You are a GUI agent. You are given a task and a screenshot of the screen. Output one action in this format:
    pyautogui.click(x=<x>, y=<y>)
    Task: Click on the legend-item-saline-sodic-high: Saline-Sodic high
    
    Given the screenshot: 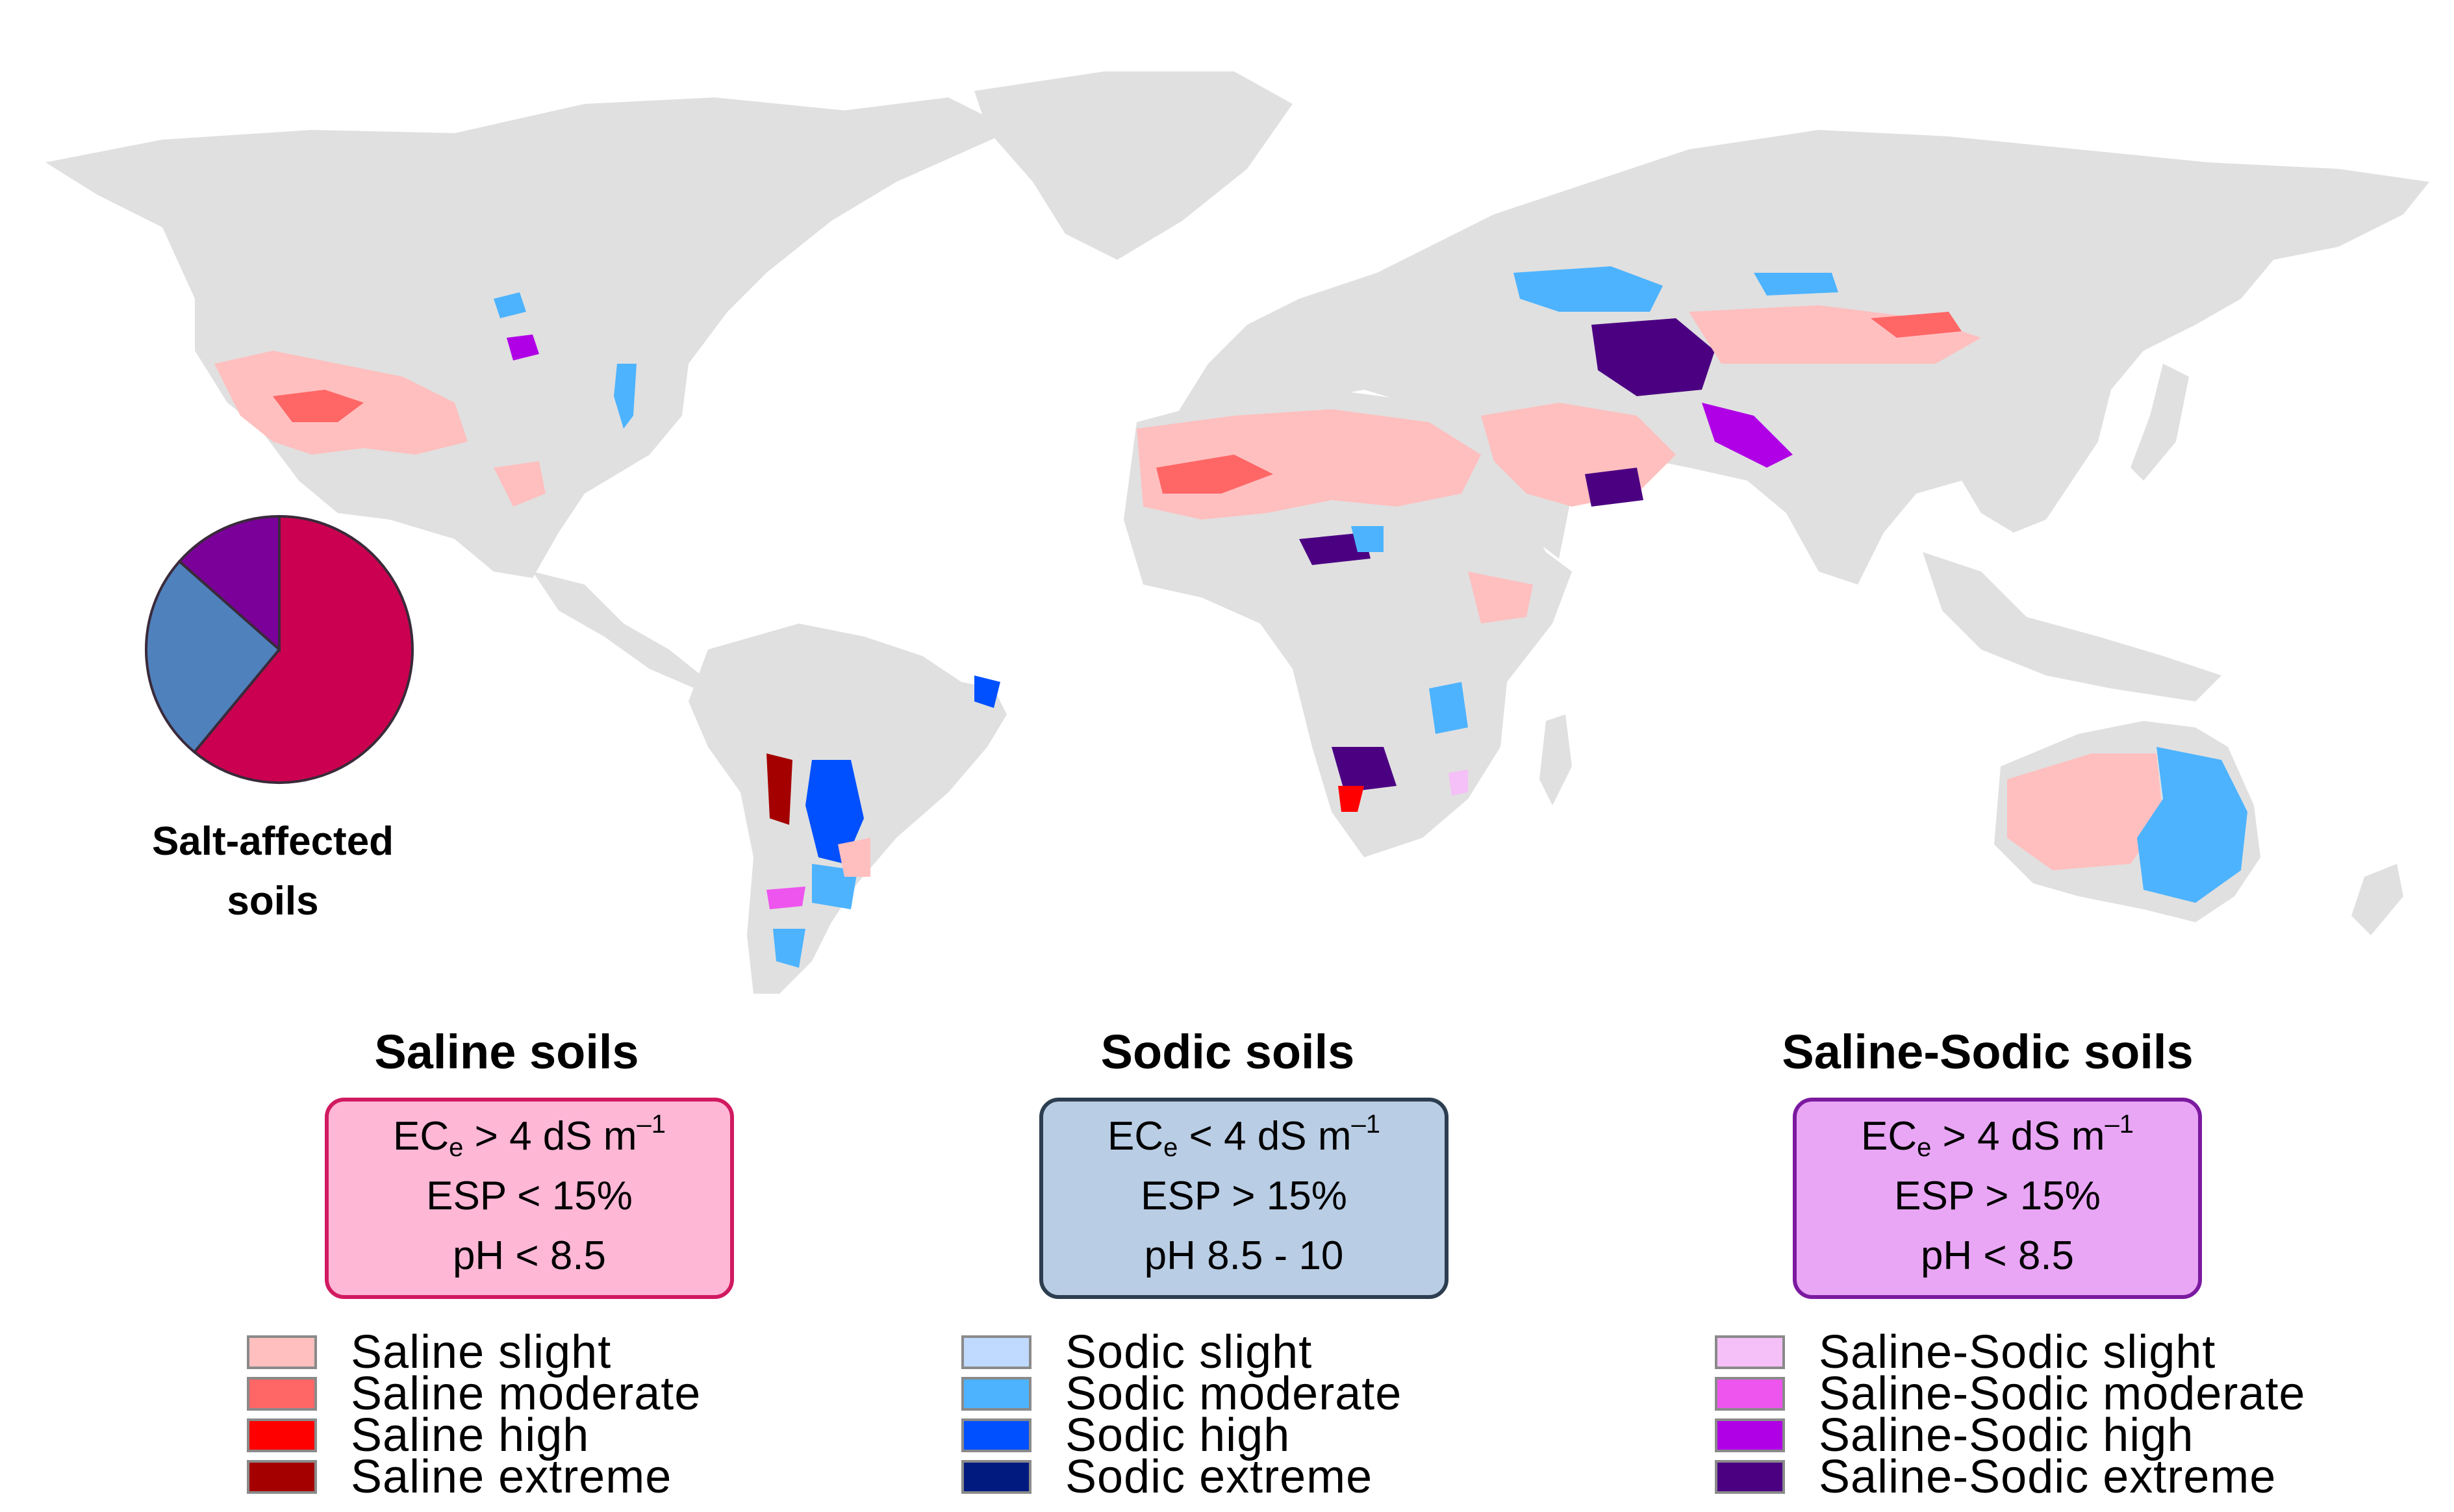 What is the action you would take?
    pyautogui.click(x=1974, y=1435)
    